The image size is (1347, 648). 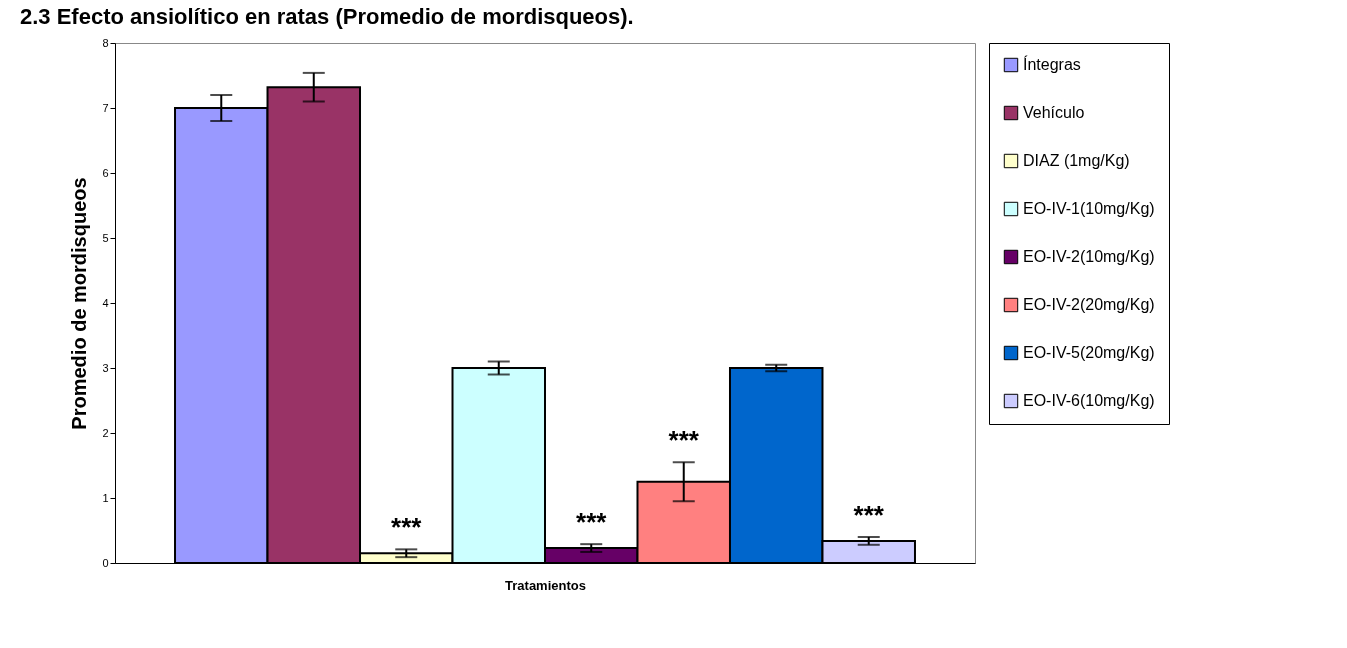 I want to click on legend-label: EO-IV-2(10mg/Kg), so click(x=1089, y=256).